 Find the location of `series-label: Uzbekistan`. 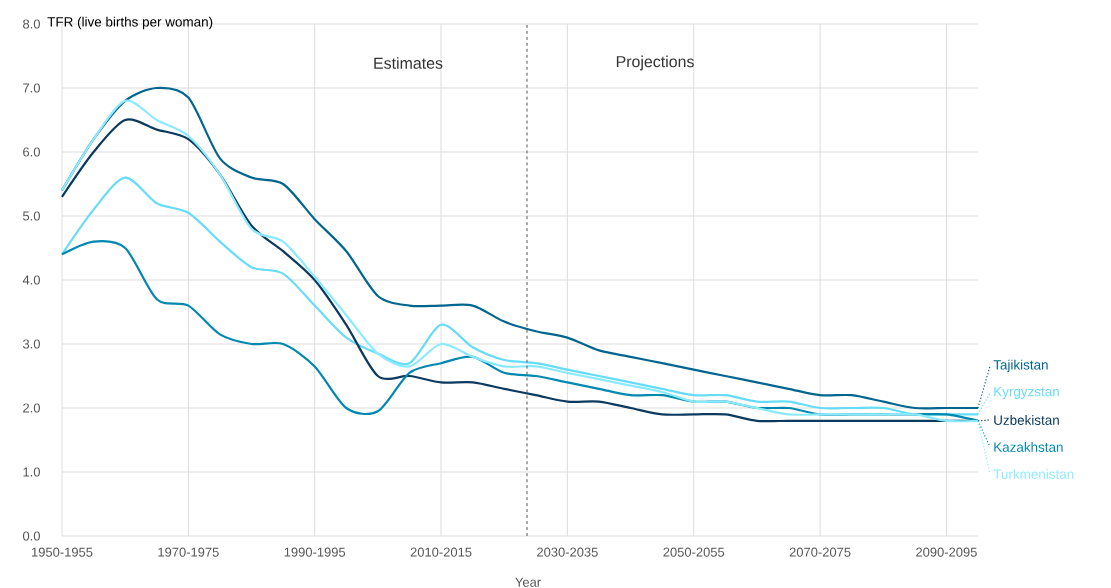

series-label: Uzbekistan is located at coordinates (1026, 420).